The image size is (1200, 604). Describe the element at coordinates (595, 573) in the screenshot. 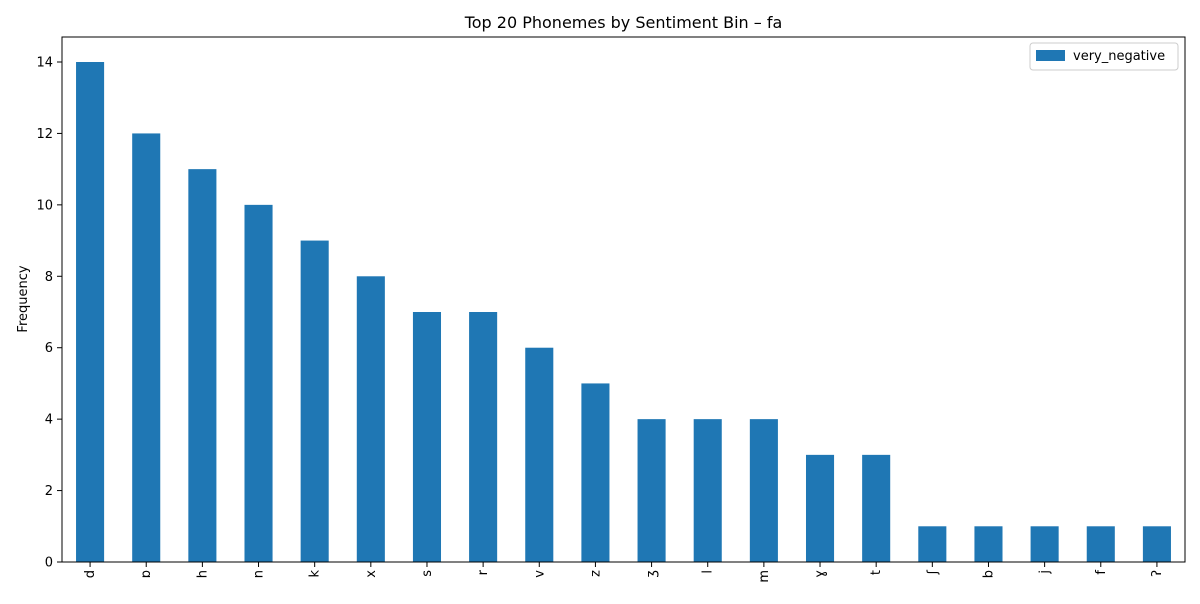

I see `x-tick-label: z` at that location.